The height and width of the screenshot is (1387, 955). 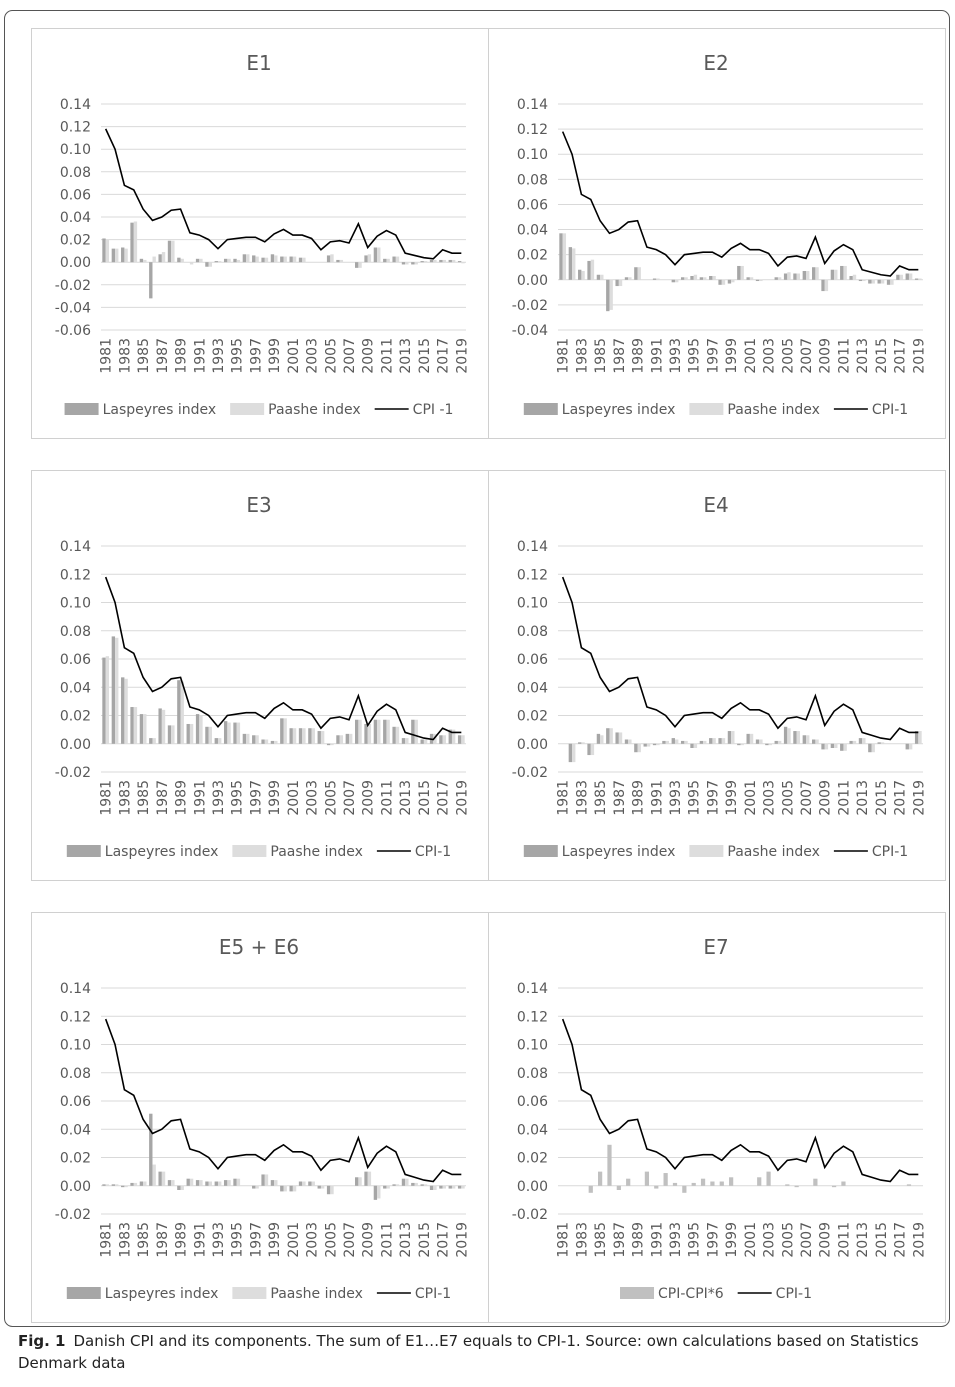 What do you see at coordinates (919, 798) in the screenshot?
I see `x-tick-label: 2019` at bounding box center [919, 798].